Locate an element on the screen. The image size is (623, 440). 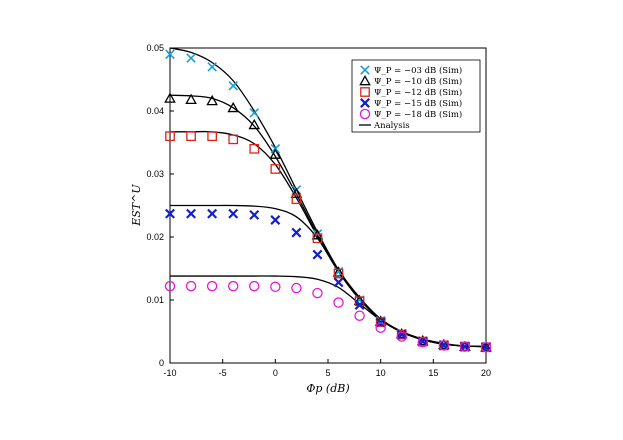
x-axis-label: Φp (dB) is located at coordinates (327, 388).